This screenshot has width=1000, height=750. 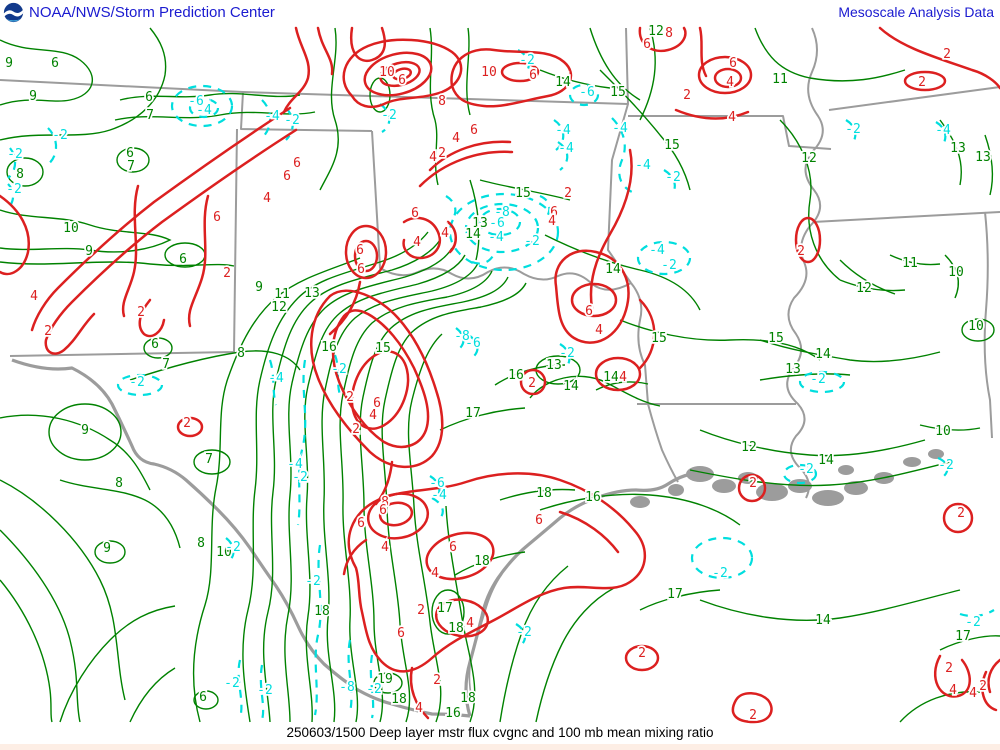 What do you see at coordinates (385, 502) in the screenshot?
I see `contour-label-red: 8` at bounding box center [385, 502].